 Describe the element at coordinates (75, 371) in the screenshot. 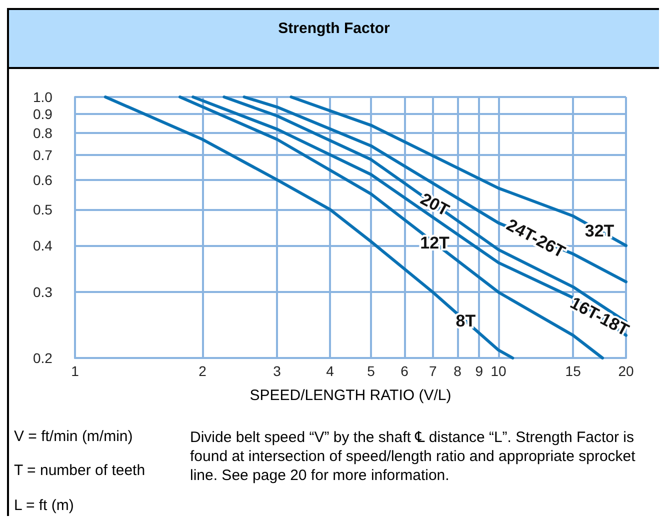

I see `x-tick-label: 1` at that location.